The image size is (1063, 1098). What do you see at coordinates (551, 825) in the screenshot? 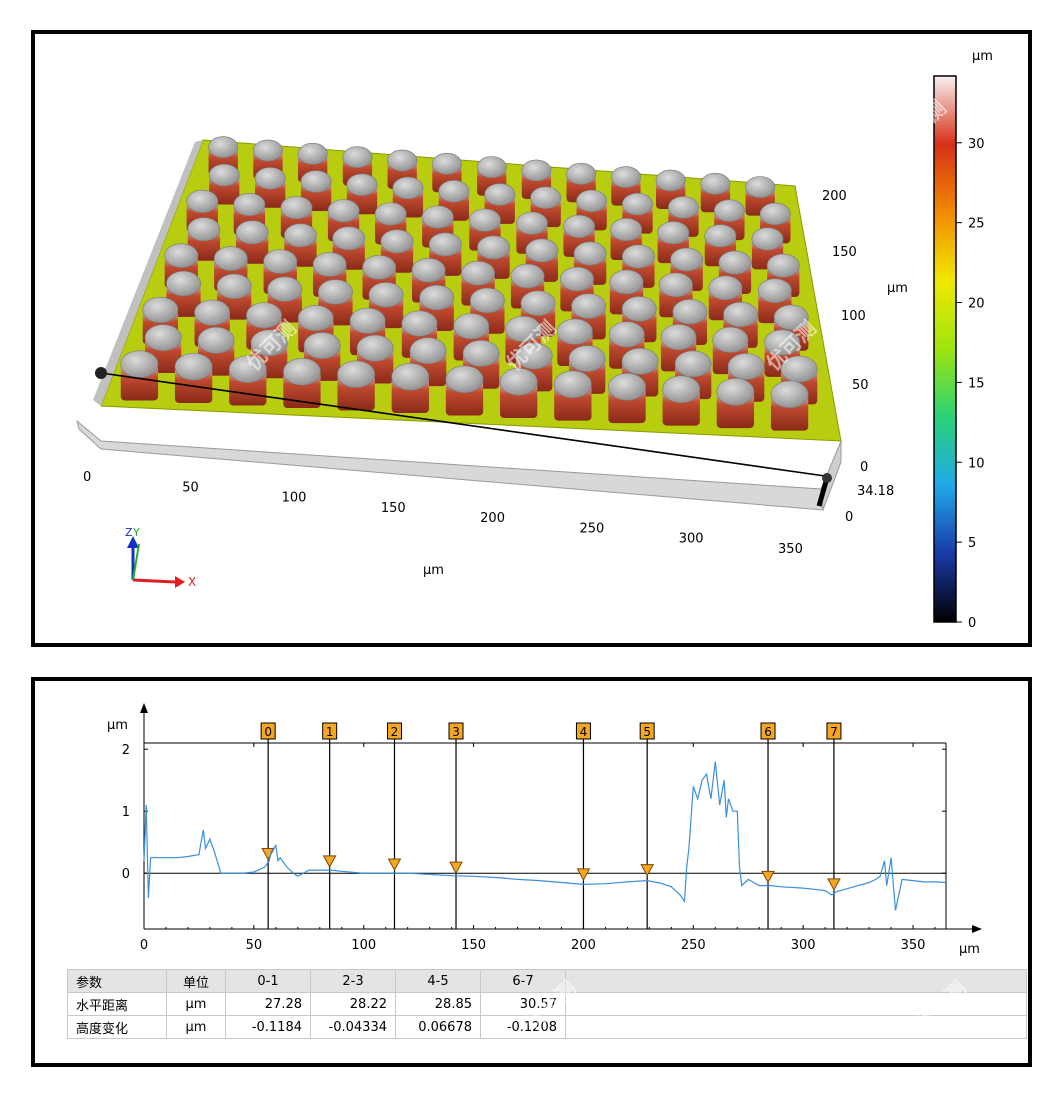
I see `profile-markers: 0 1 2 3 4 5 6 7` at bounding box center [551, 825].